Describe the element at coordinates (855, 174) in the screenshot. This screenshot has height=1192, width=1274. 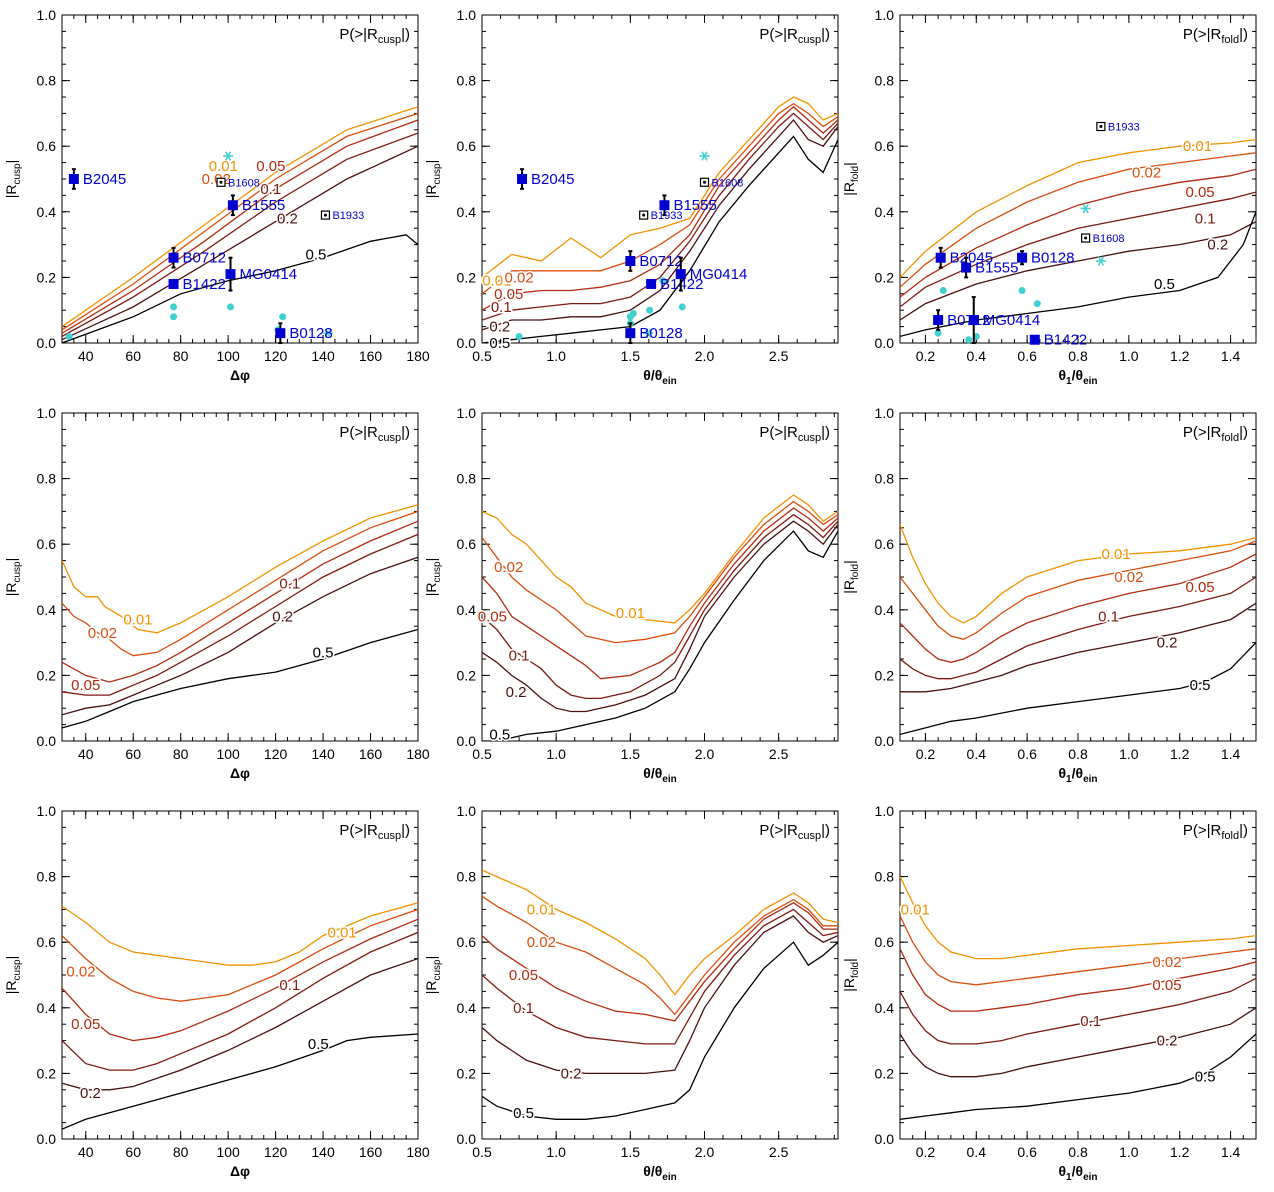
I see `y-axis-label-sub: fold` at that location.